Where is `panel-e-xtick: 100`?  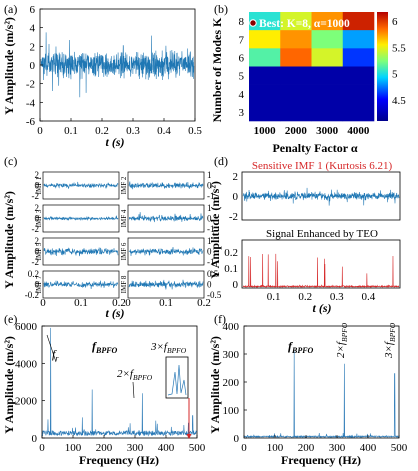
panel-e-xtick: 100 is located at coordinates (73, 448).